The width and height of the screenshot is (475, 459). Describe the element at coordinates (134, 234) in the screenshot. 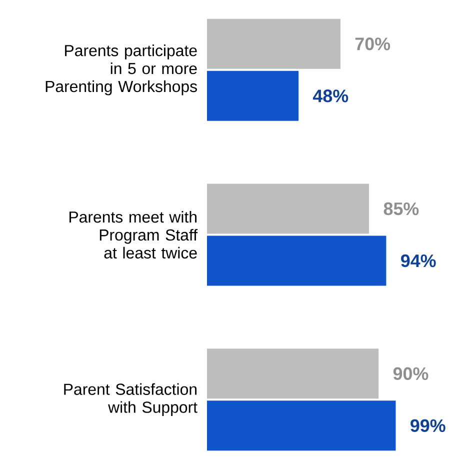

I see `y-tick-label: Parents meet with Program Staff at least twice` at that location.